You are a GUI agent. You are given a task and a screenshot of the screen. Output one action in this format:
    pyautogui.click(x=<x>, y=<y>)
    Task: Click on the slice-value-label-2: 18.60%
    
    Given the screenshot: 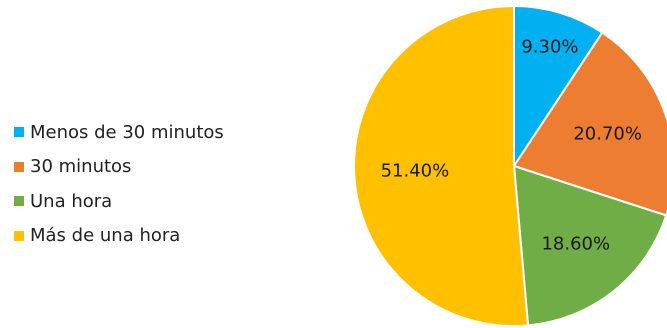 What is the action you would take?
    pyautogui.click(x=575, y=244)
    